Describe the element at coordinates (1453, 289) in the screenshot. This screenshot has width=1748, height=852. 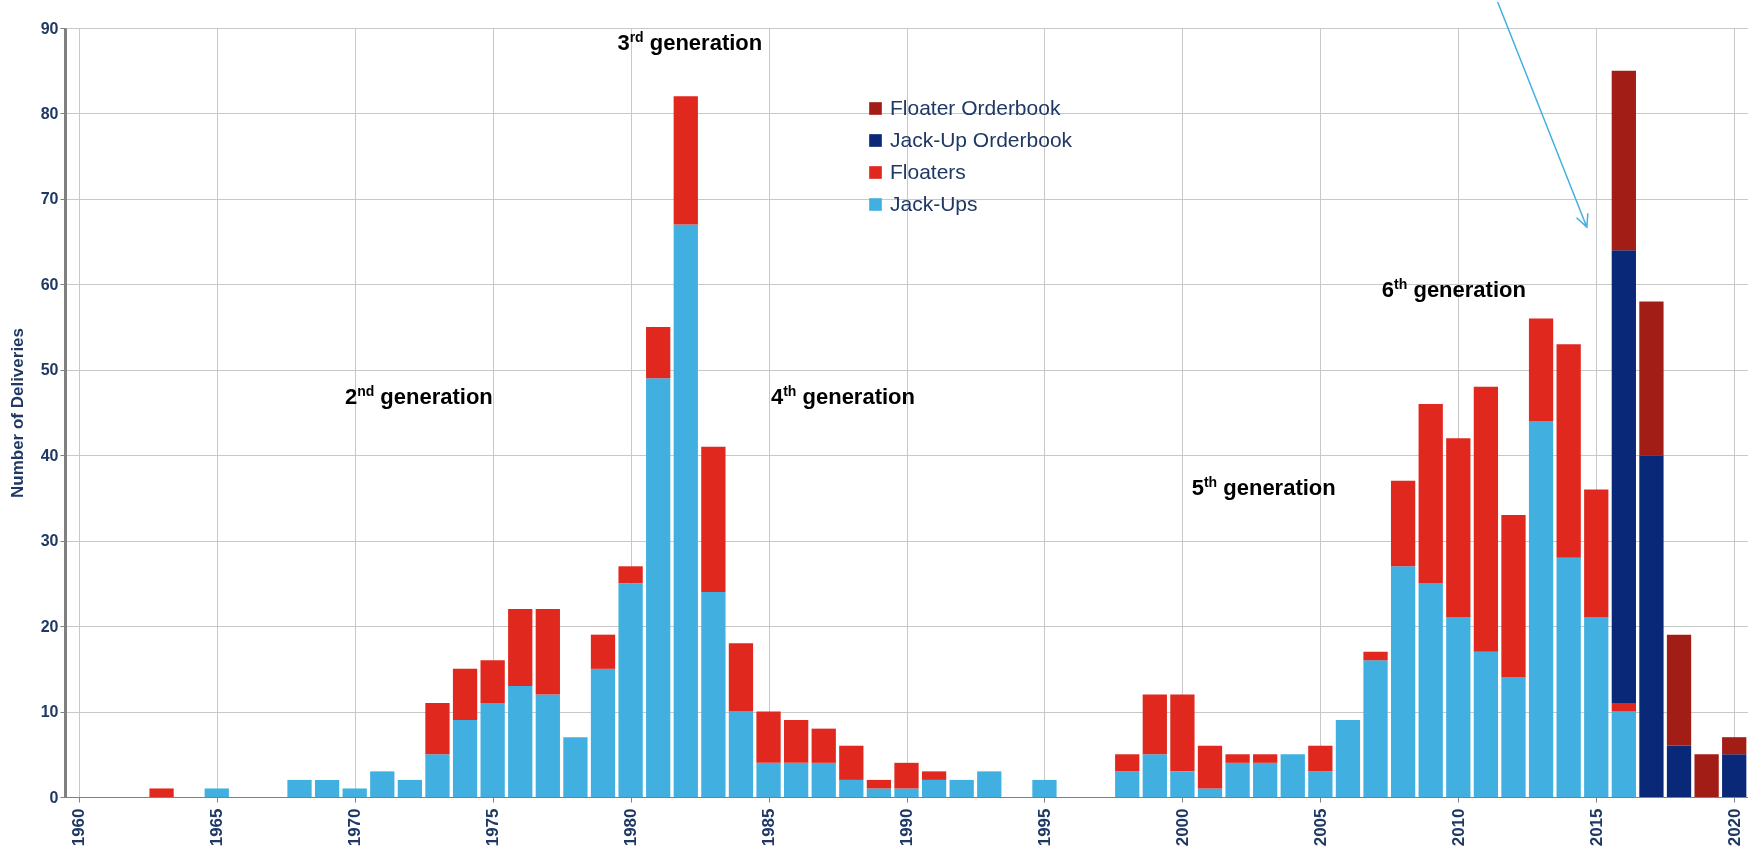
I see `annotation: 6$^{th}$ generation` at that location.